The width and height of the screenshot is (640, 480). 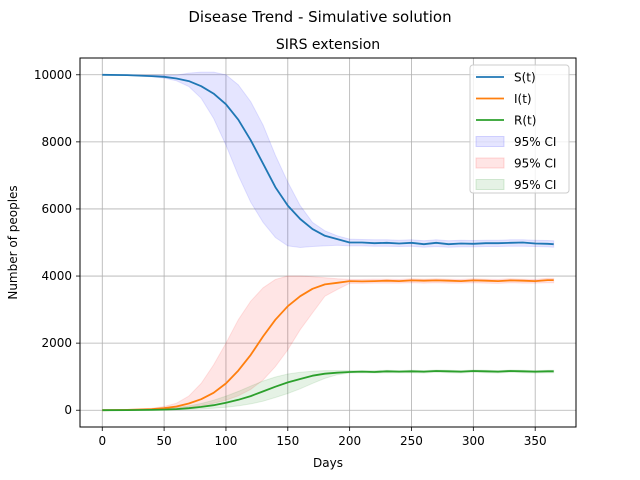 I want to click on x-tick-label: 300, so click(x=473, y=441).